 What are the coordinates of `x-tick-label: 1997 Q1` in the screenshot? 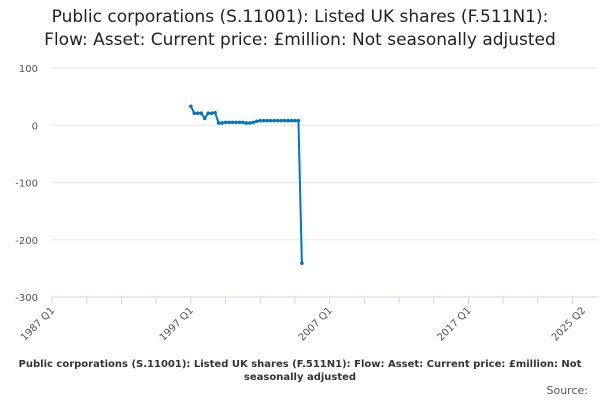 It's located at (177, 324).